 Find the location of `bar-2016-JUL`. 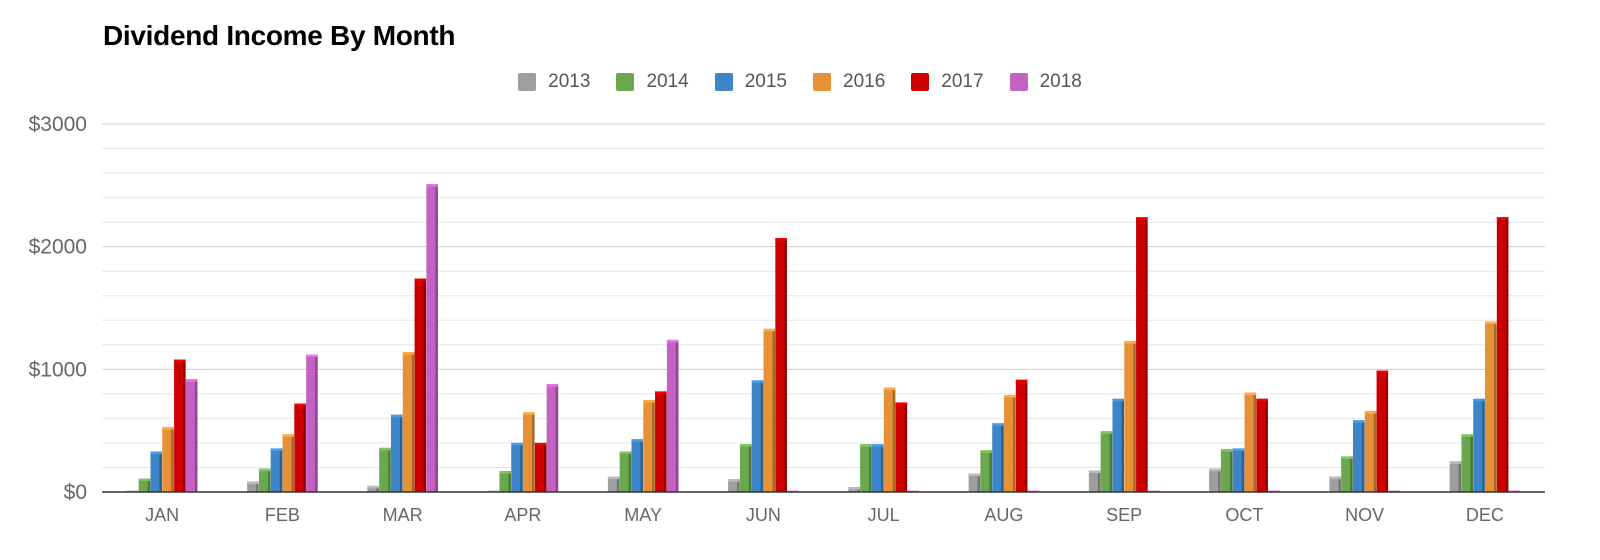

bar-2016-JUL is located at coordinates (889, 439).